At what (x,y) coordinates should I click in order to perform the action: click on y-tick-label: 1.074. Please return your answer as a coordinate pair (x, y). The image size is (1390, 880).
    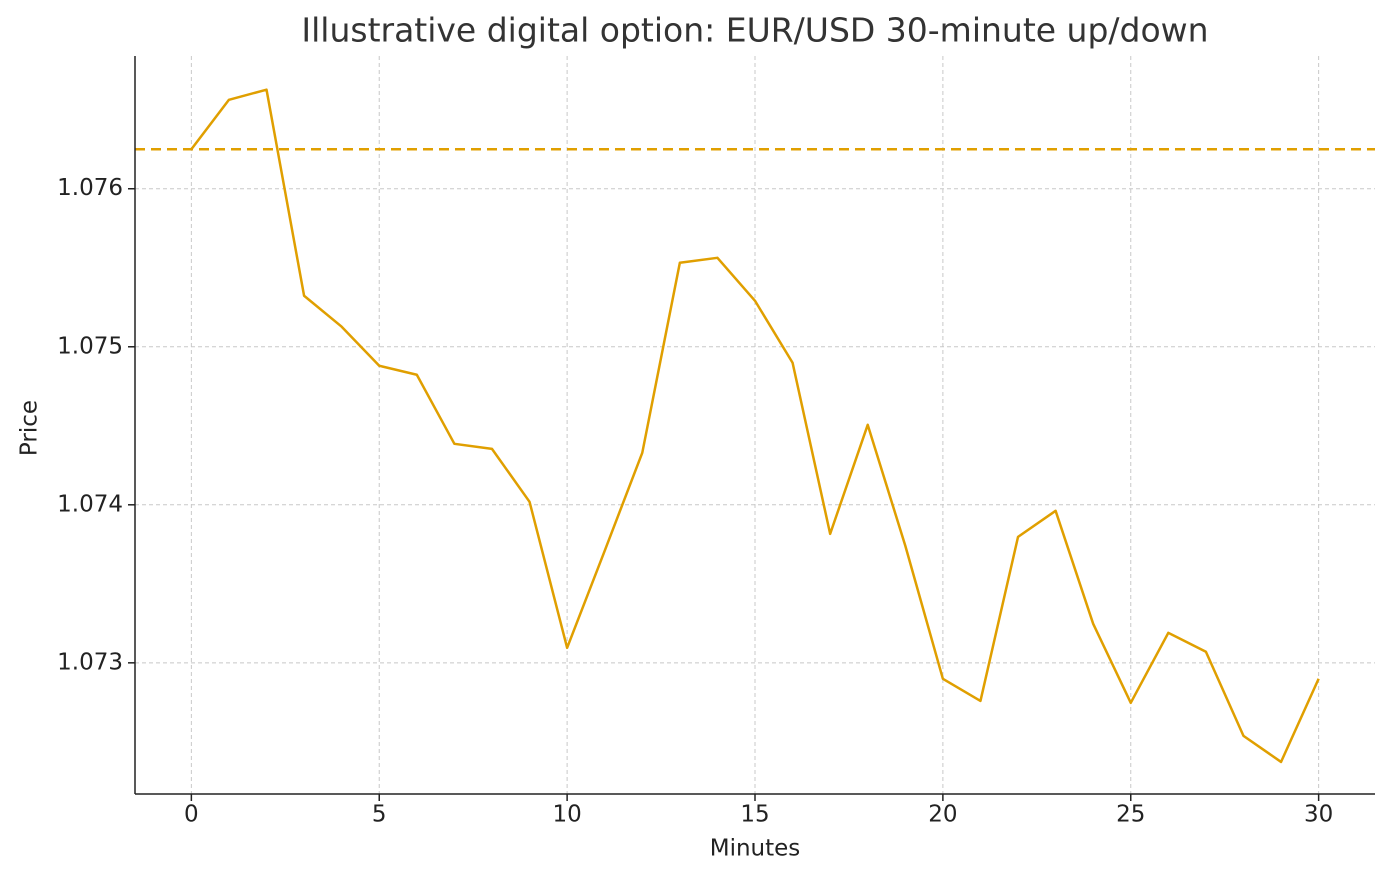
    Looking at the image, I should click on (90, 504).